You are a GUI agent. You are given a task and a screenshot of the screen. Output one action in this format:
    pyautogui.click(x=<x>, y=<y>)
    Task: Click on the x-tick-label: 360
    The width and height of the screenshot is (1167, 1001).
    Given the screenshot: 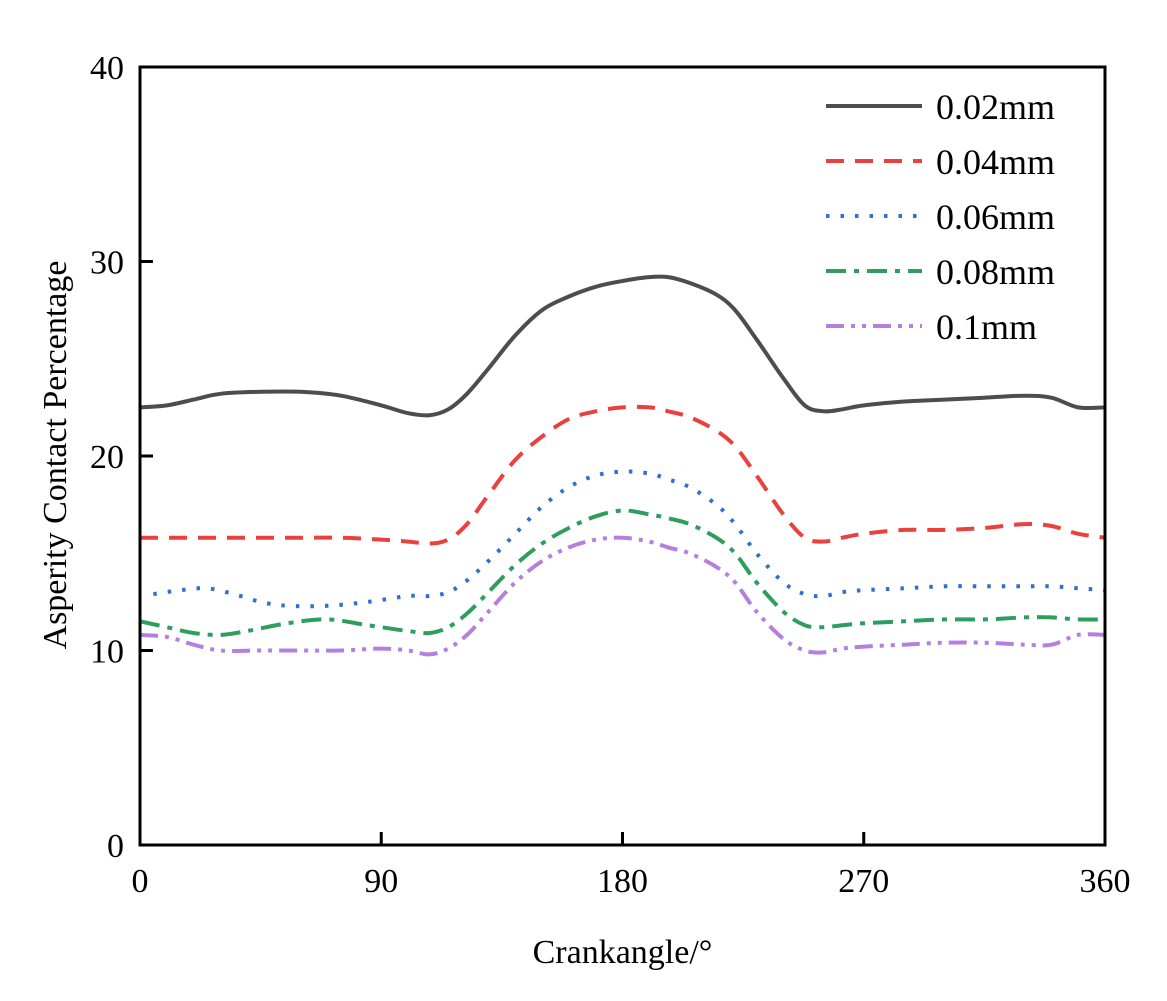 What is the action you would take?
    pyautogui.click(x=1105, y=881)
    